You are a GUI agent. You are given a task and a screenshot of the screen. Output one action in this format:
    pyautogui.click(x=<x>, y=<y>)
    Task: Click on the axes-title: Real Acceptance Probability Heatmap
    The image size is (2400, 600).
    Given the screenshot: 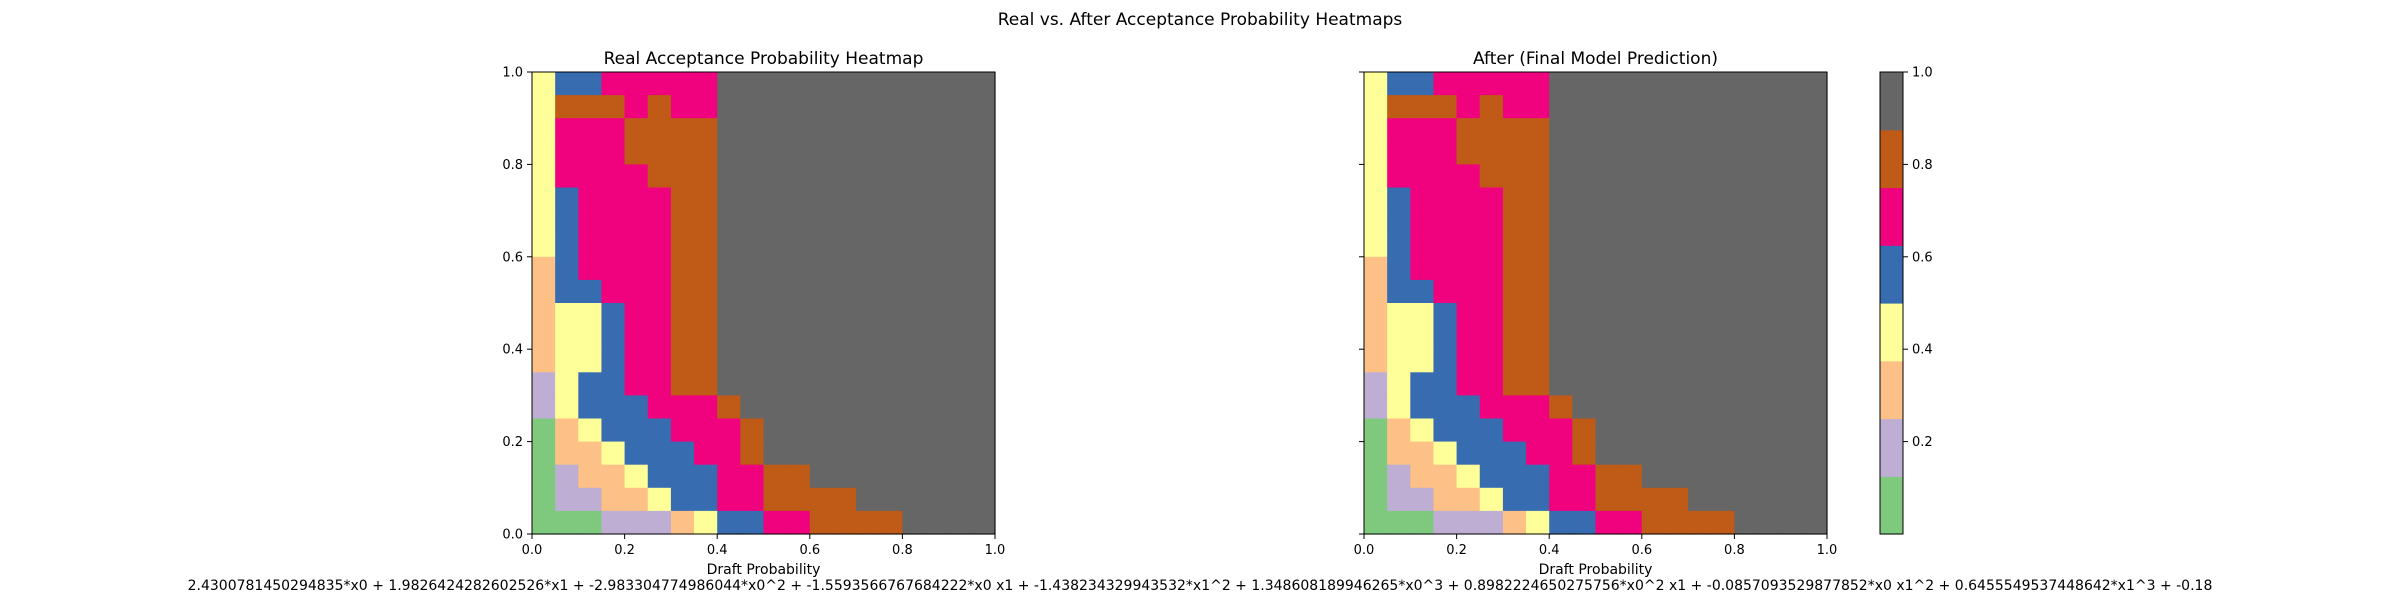 What is the action you would take?
    pyautogui.click(x=764, y=59)
    